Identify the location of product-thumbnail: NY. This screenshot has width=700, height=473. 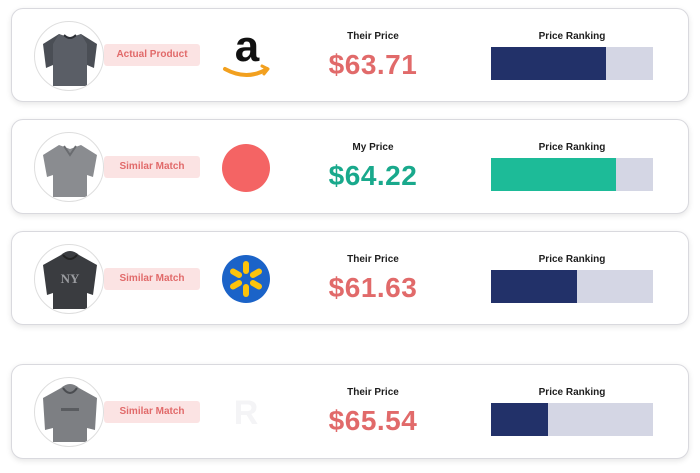
(69, 279).